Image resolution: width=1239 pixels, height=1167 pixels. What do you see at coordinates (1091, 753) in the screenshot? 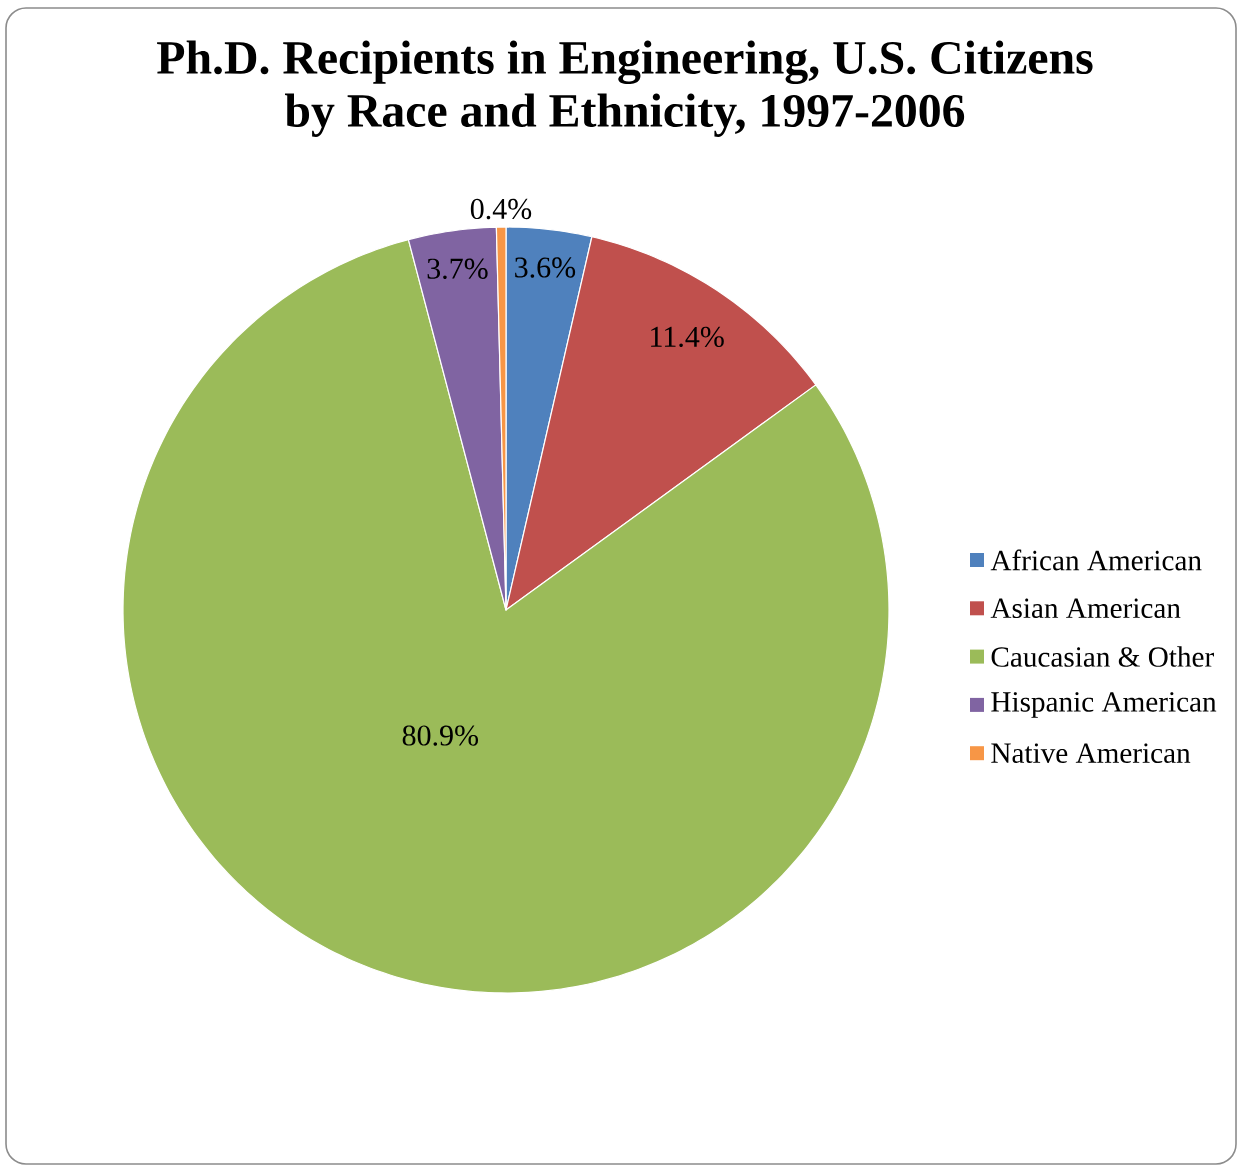
I see `legend-label: Native American` at bounding box center [1091, 753].